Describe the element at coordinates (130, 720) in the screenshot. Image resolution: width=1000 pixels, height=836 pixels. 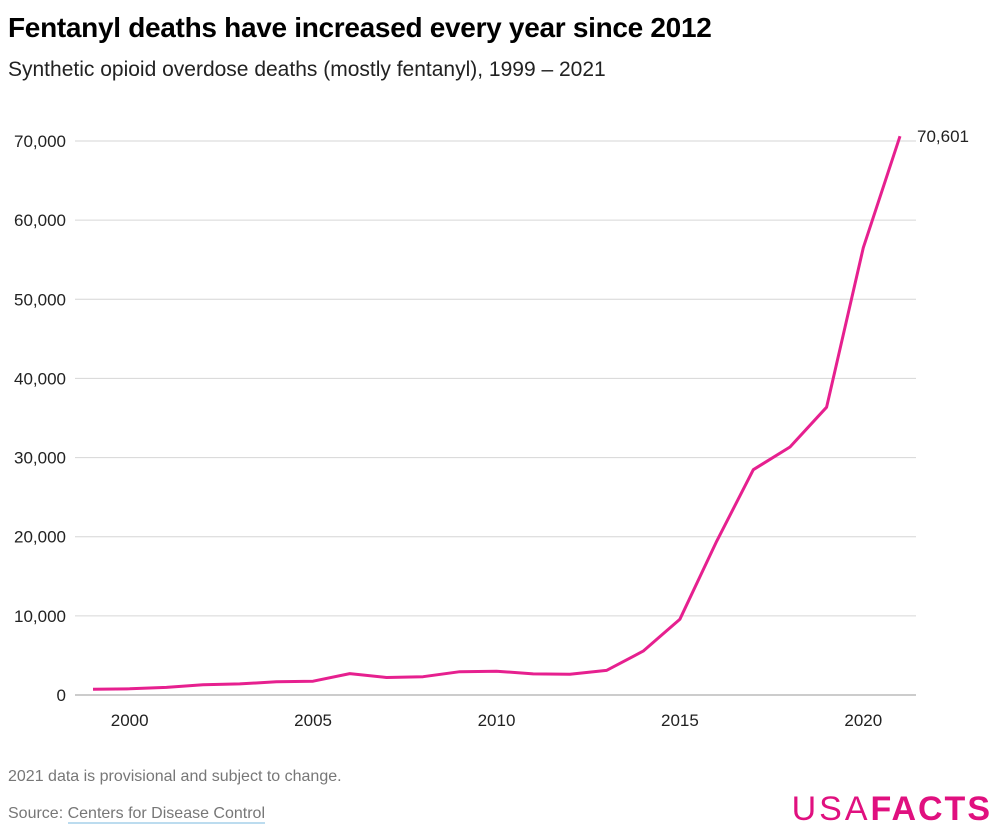
I see `x-tick-label: 2000` at that location.